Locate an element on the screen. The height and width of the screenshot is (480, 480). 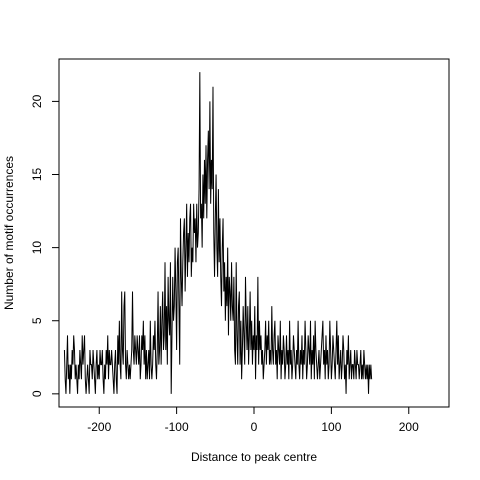
x-tick-label: 200 is located at coordinates (409, 427).